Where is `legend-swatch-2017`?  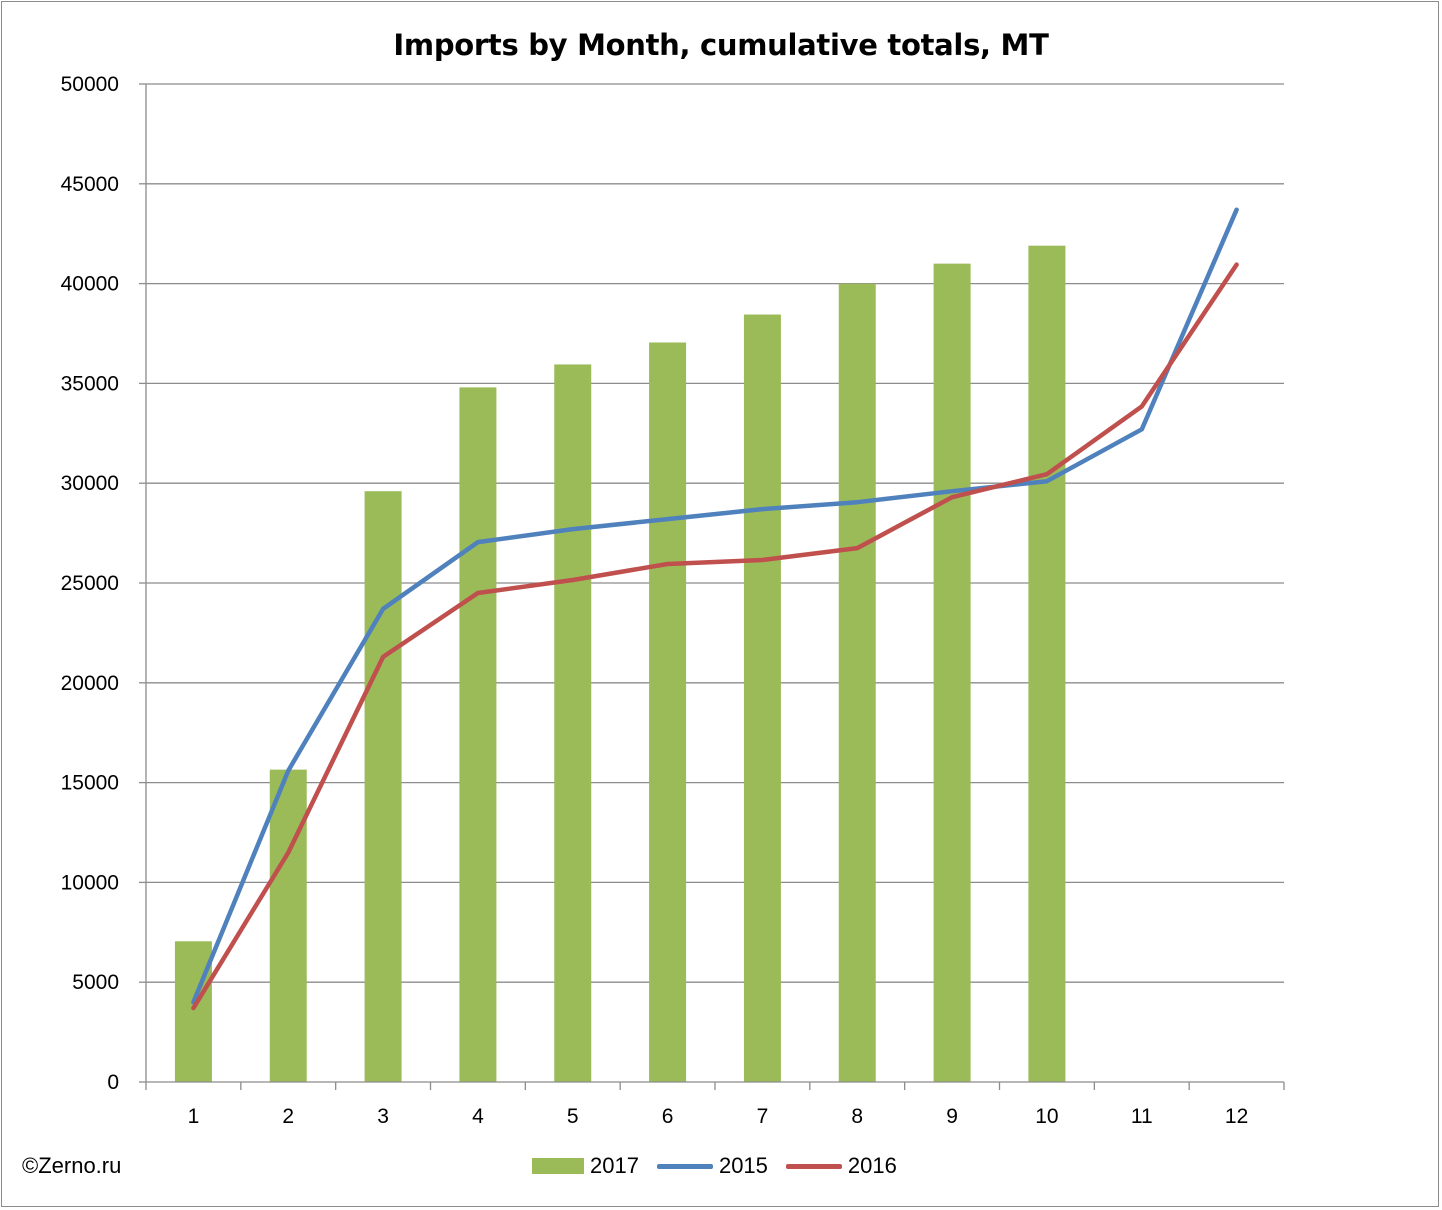
legend-swatch-2017 is located at coordinates (558, 1166).